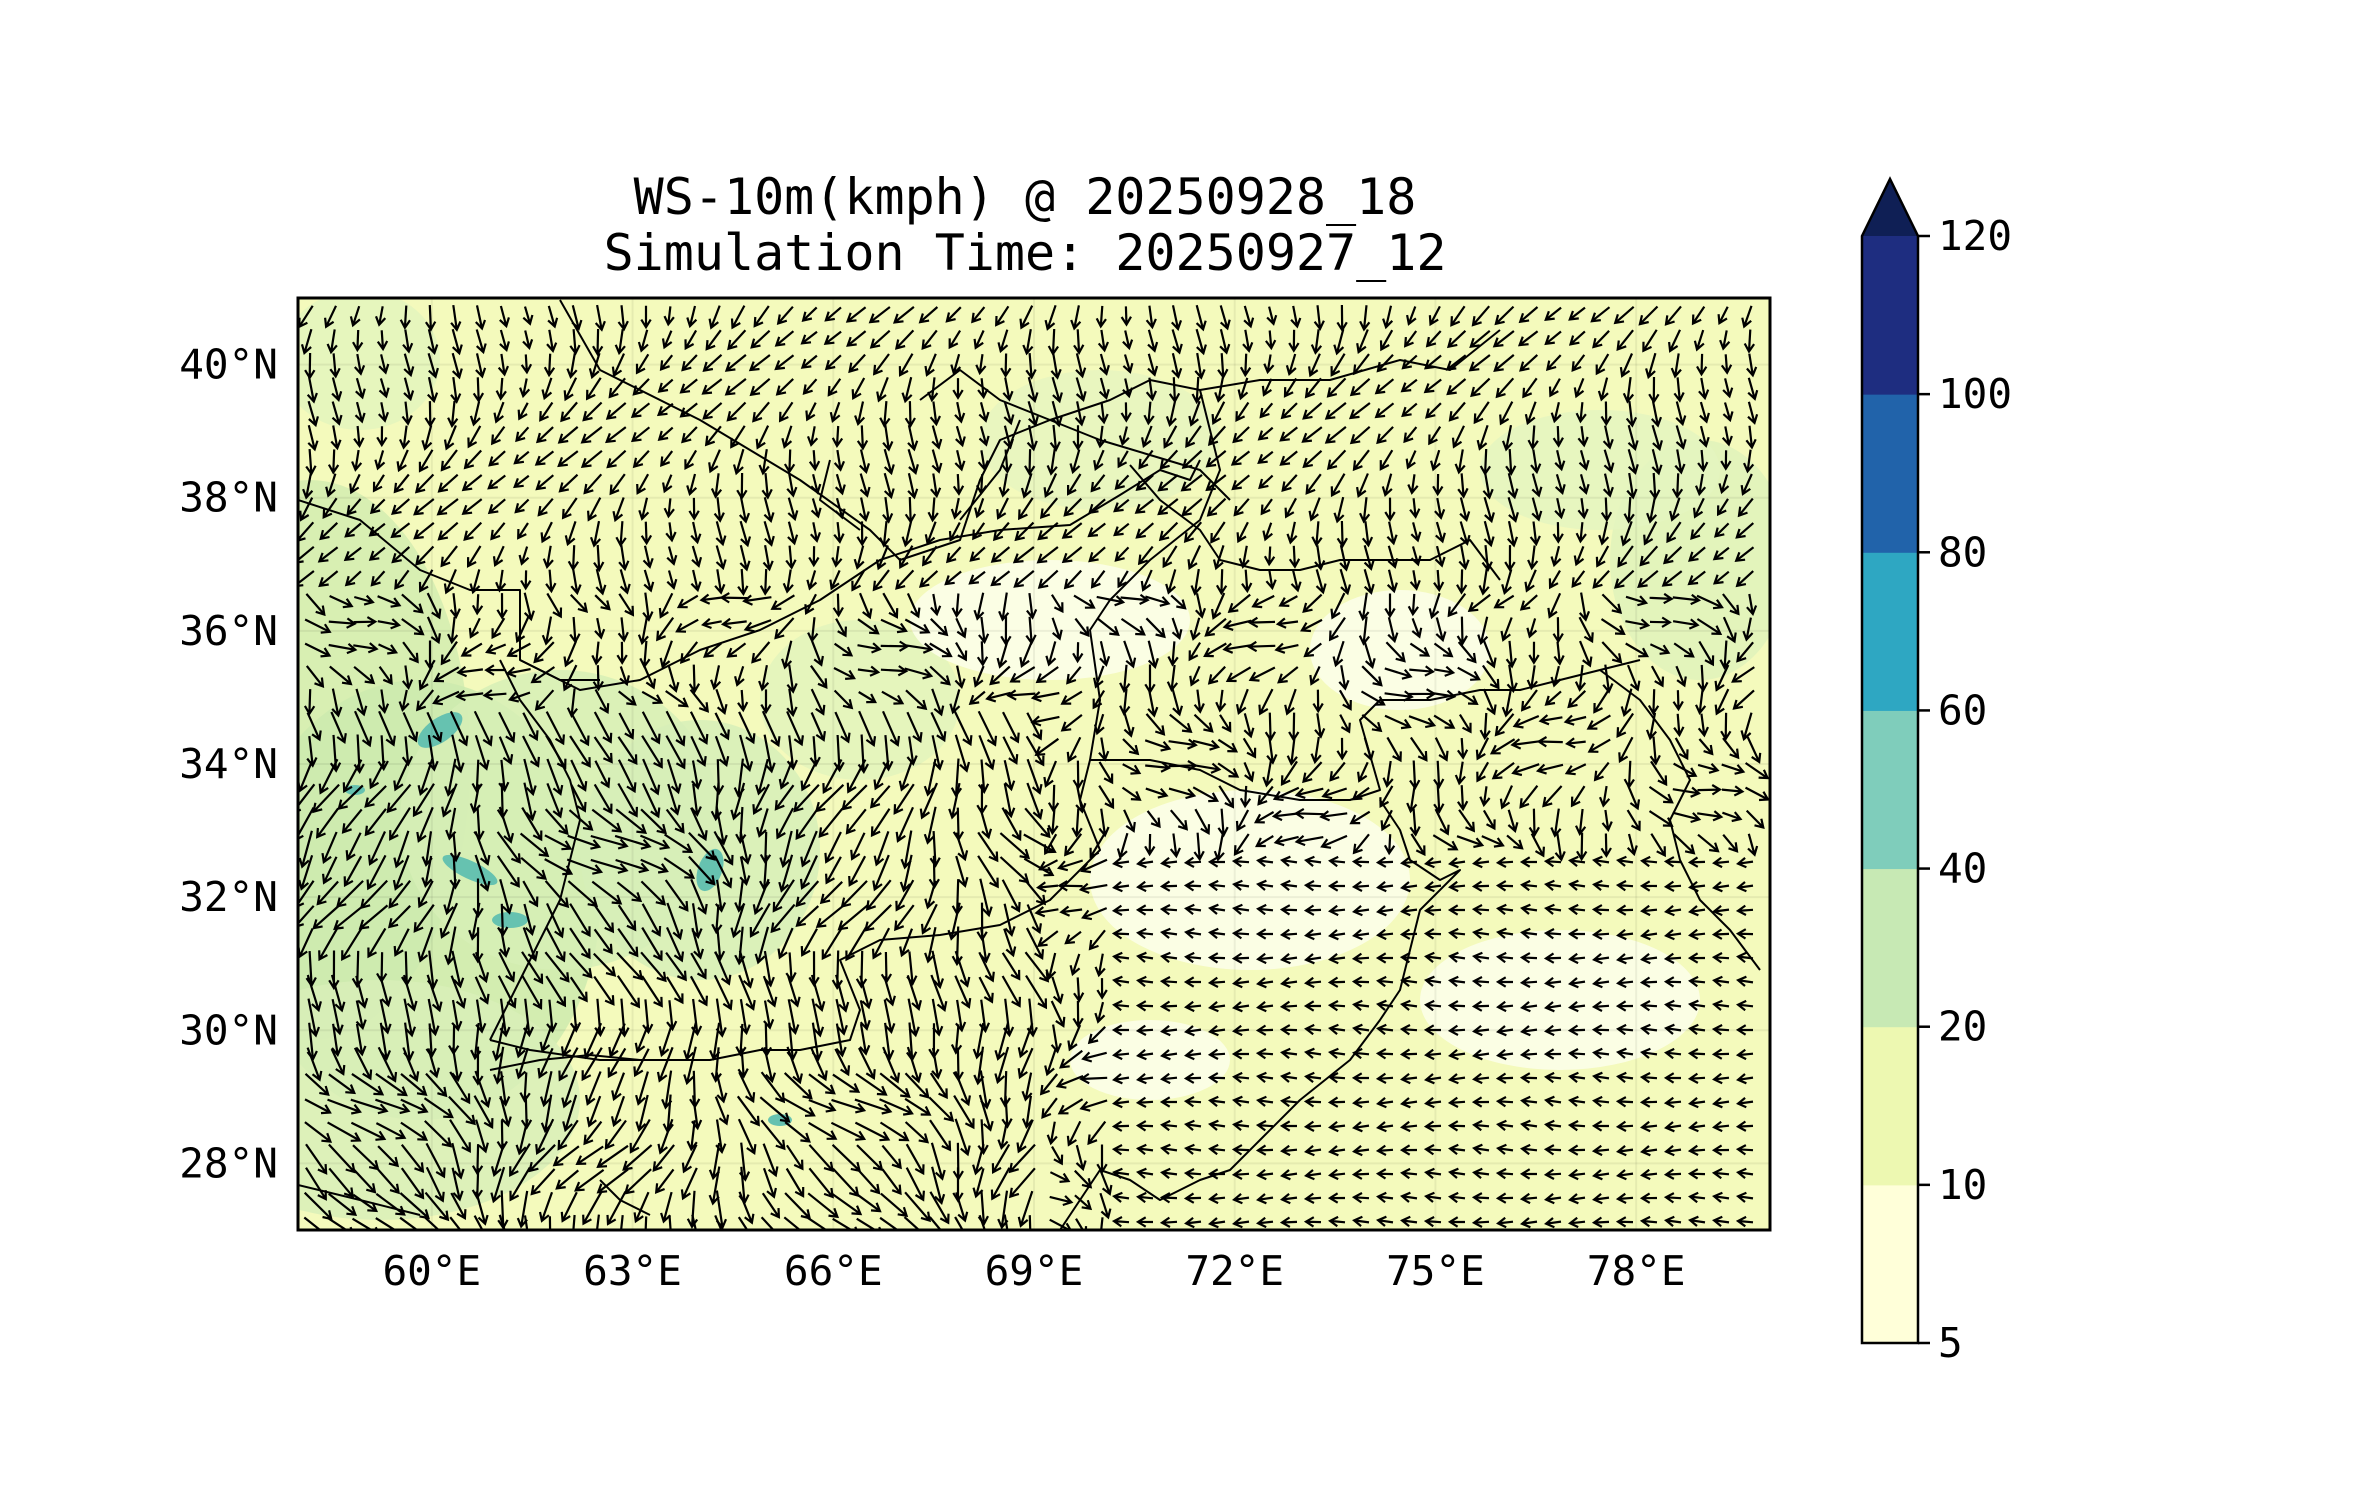 The width and height of the screenshot is (2357, 1500). What do you see at coordinates (1636, 1271) in the screenshot?
I see `lon-tick-label: 78°E` at bounding box center [1636, 1271].